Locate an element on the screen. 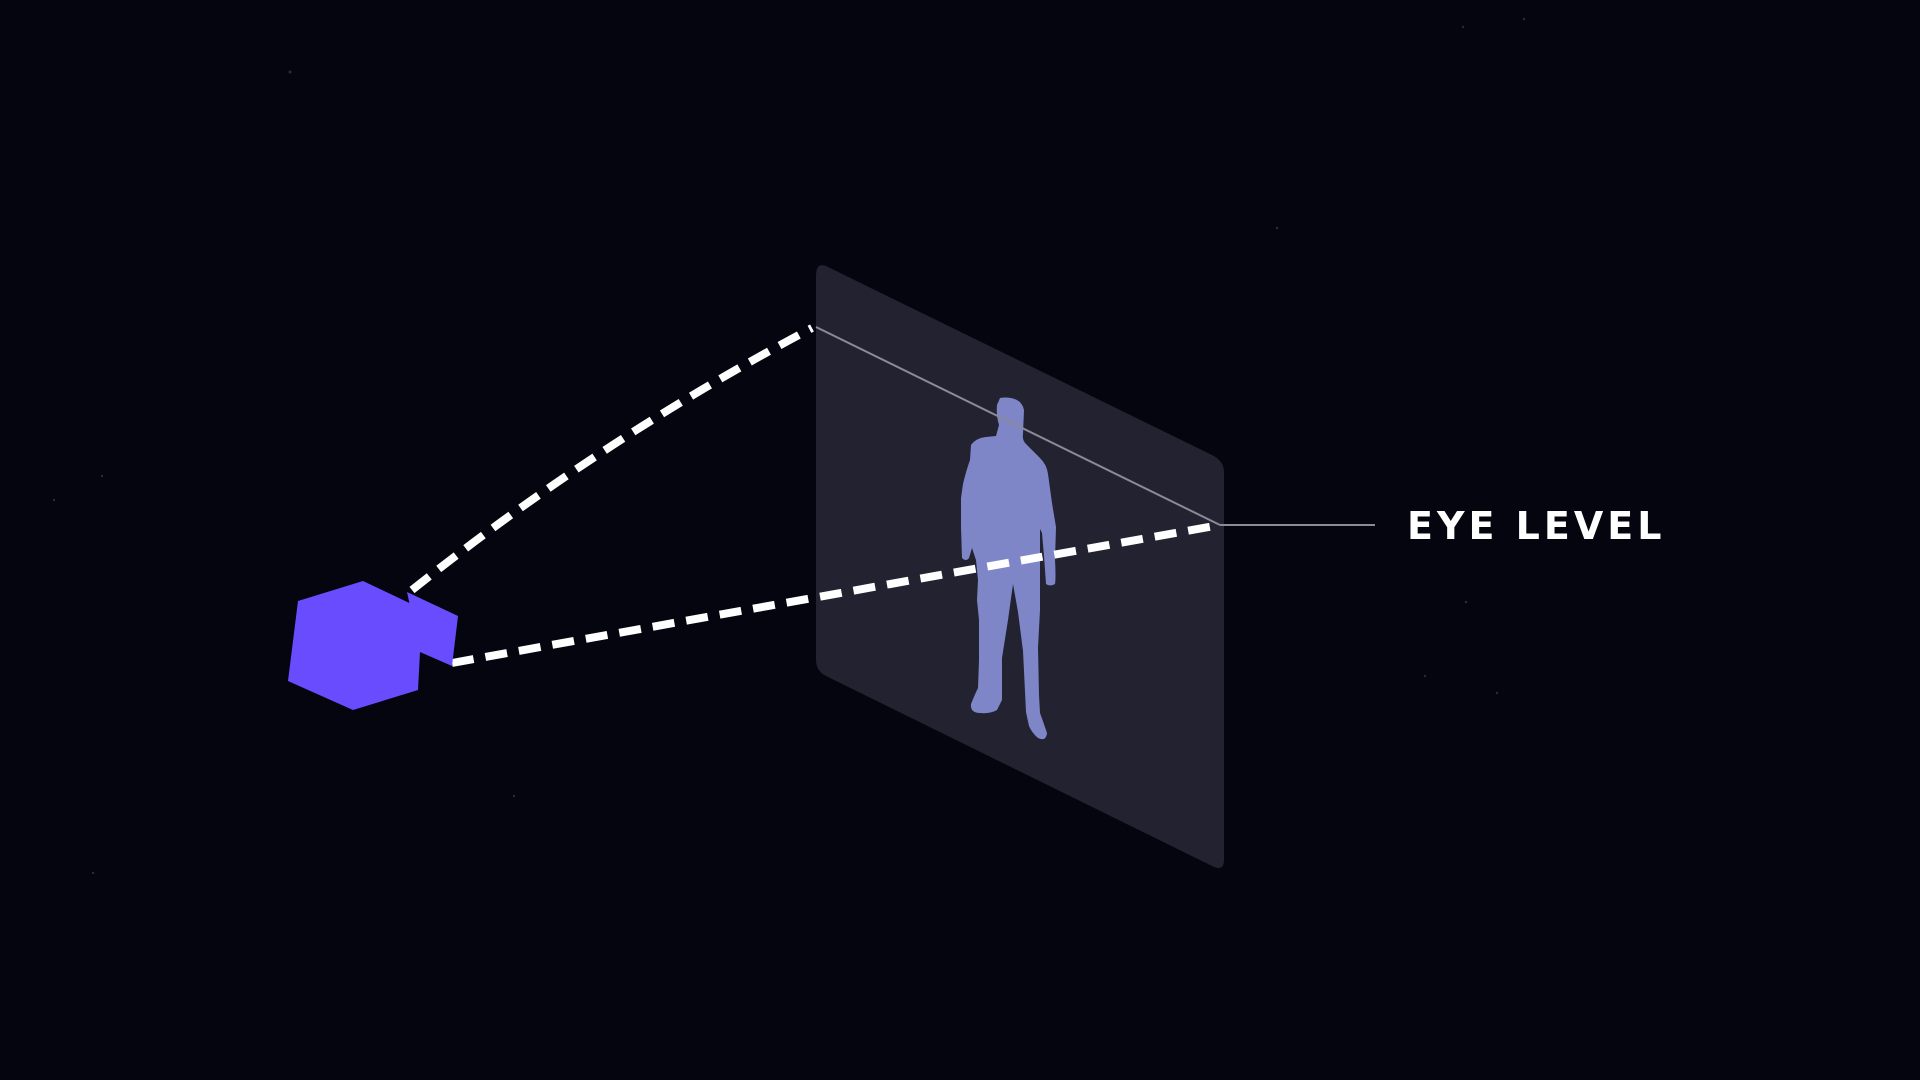 The height and width of the screenshot is (1080, 1920). eye-level-label: EYE LEVEL is located at coordinates (1536, 526).